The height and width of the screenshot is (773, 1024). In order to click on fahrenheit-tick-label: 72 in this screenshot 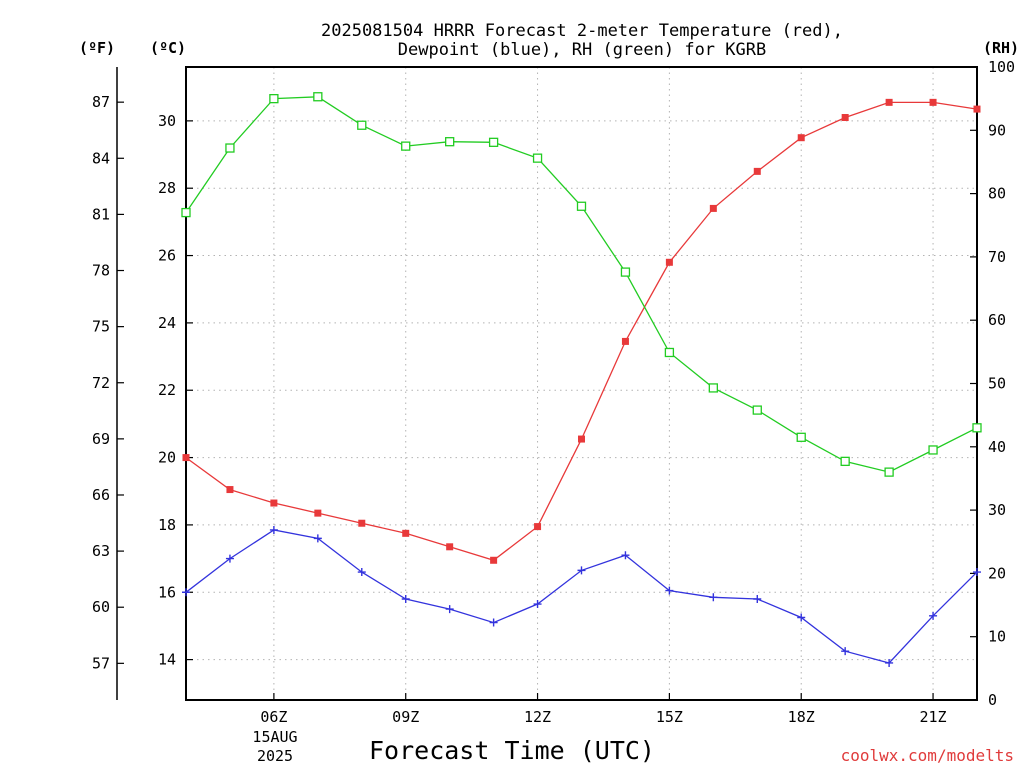, I will do `click(101, 383)`.